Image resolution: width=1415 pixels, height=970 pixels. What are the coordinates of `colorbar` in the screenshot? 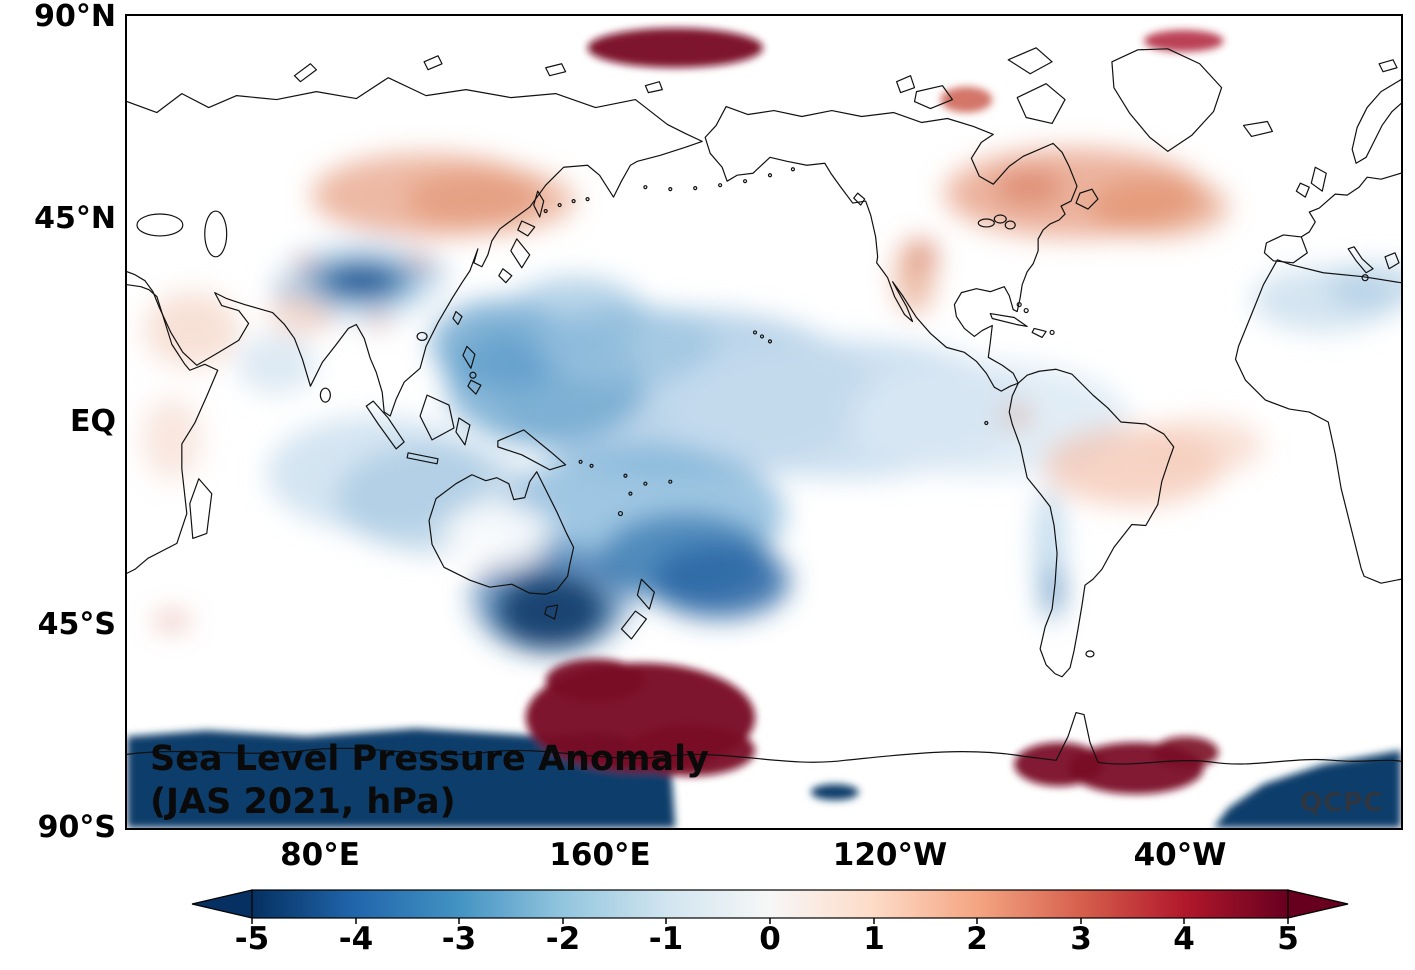 It's located at (707, 925).